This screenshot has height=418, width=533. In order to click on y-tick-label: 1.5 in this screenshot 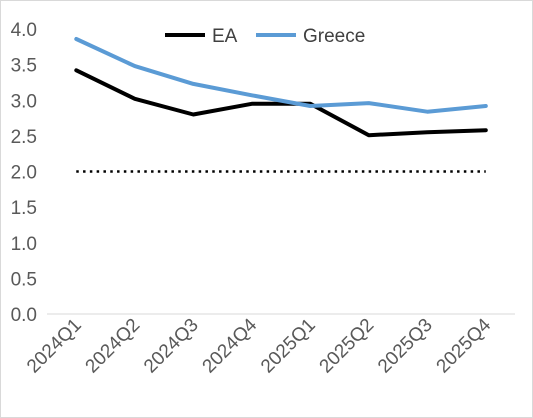, I will do `click(24, 208)`.